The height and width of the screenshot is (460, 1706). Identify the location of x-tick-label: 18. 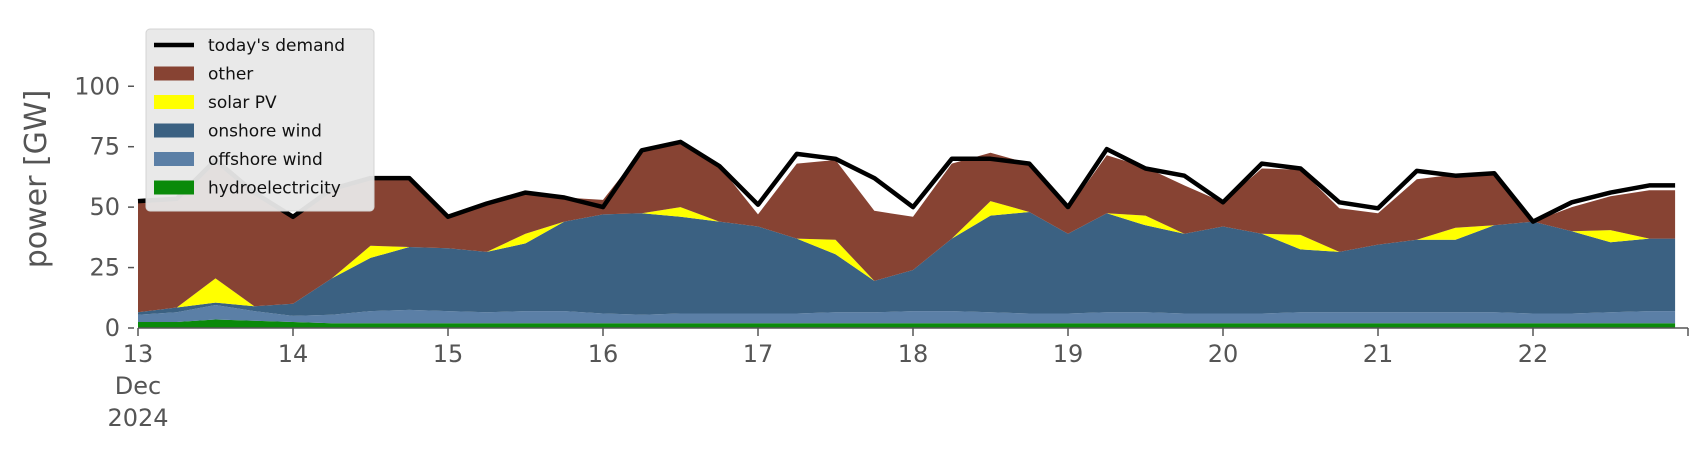
(913, 354).